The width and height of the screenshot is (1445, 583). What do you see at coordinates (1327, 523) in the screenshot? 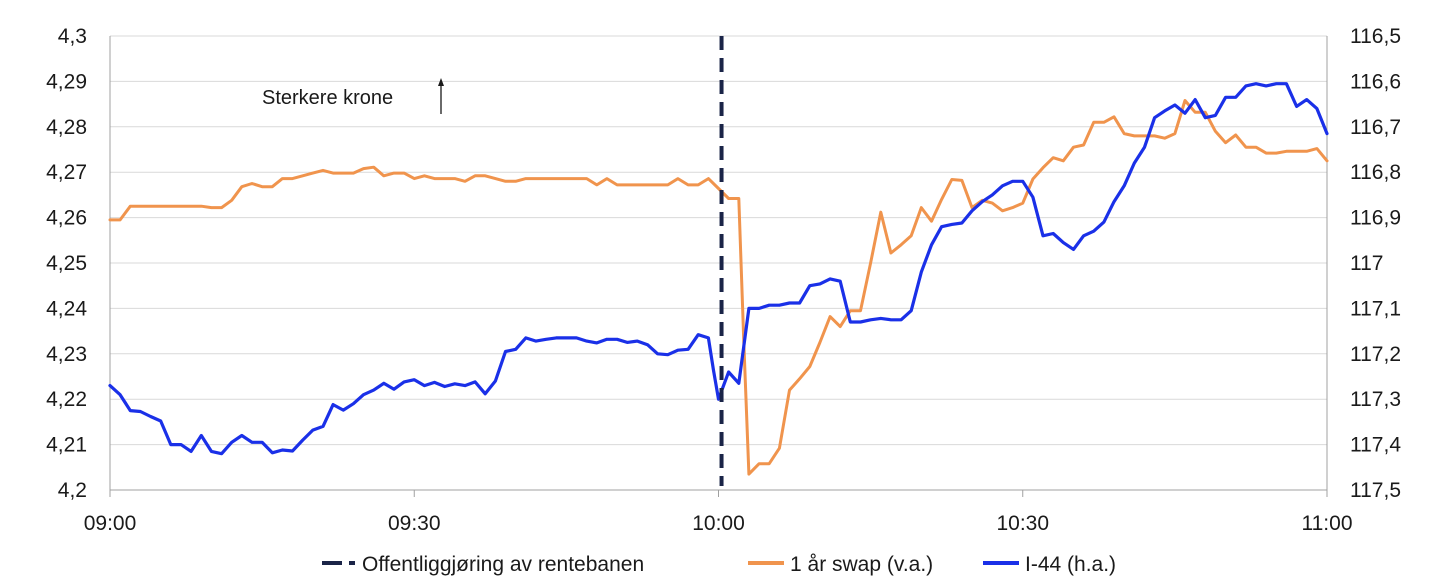
I see `x-tick-label: 11:00` at bounding box center [1327, 523].